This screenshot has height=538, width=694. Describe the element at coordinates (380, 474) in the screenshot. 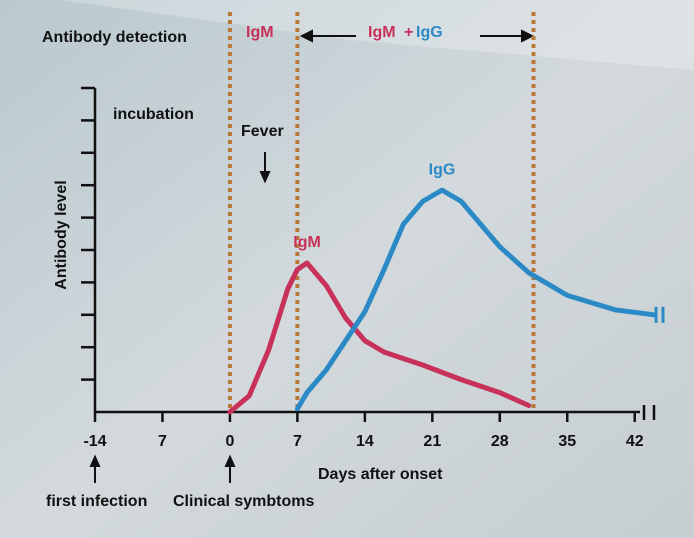

I see `x-axis-label: Days after onset` at that location.